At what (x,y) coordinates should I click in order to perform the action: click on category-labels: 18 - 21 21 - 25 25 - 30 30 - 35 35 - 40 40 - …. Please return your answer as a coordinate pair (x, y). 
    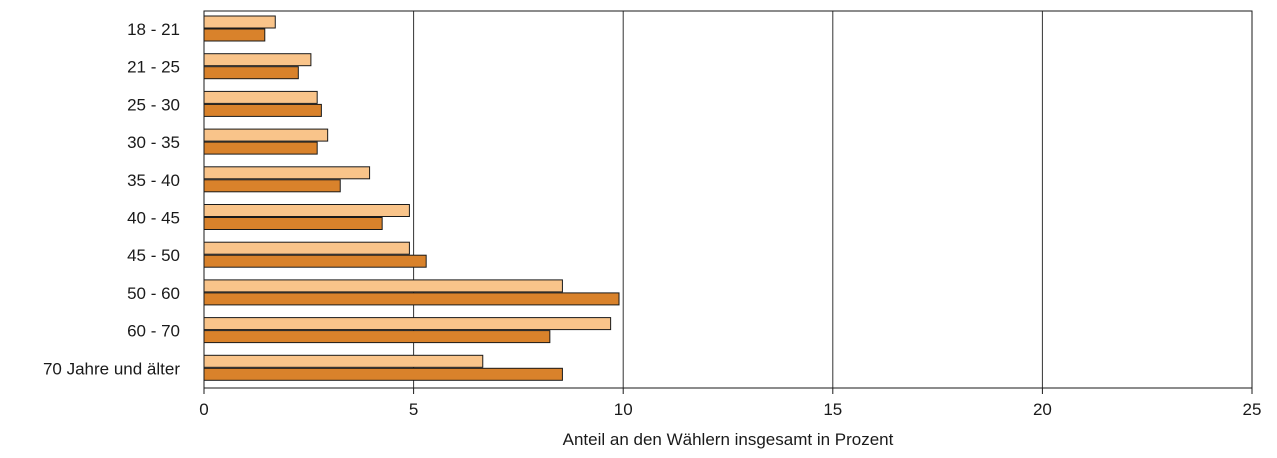
    Looking at the image, I should click on (111, 199).